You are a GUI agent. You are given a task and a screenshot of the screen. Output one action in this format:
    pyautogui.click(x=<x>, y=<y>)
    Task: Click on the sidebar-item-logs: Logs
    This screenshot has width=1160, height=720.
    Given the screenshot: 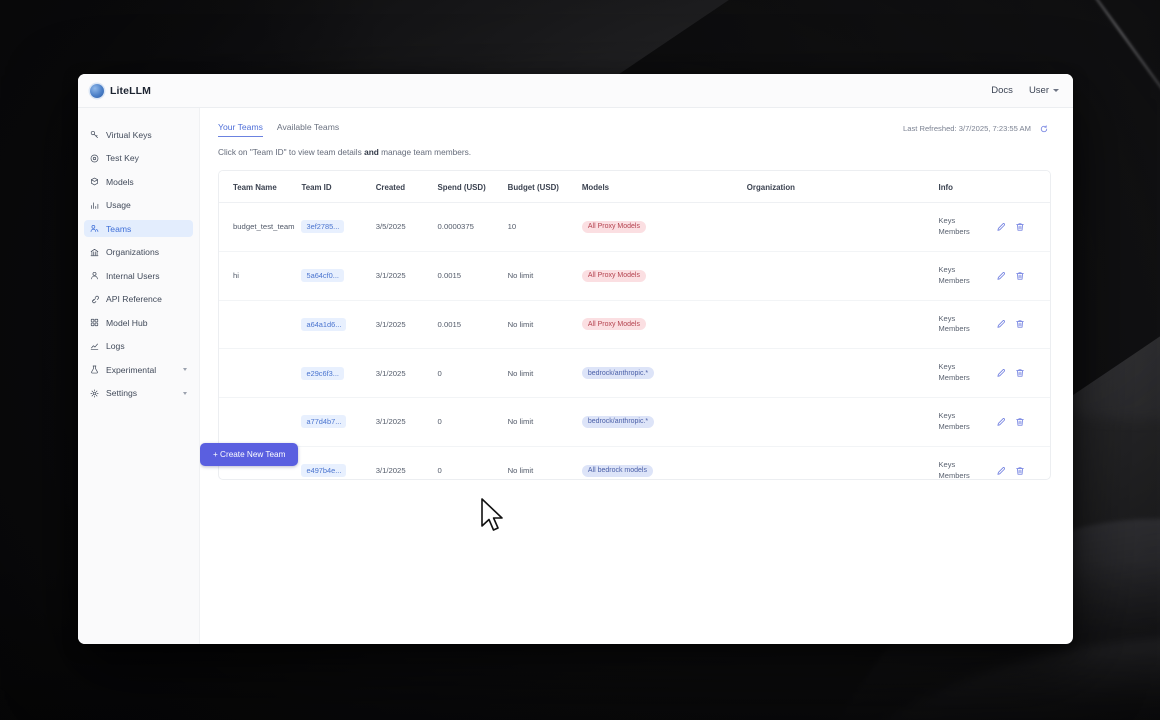 What is the action you would take?
    pyautogui.click(x=138, y=346)
    